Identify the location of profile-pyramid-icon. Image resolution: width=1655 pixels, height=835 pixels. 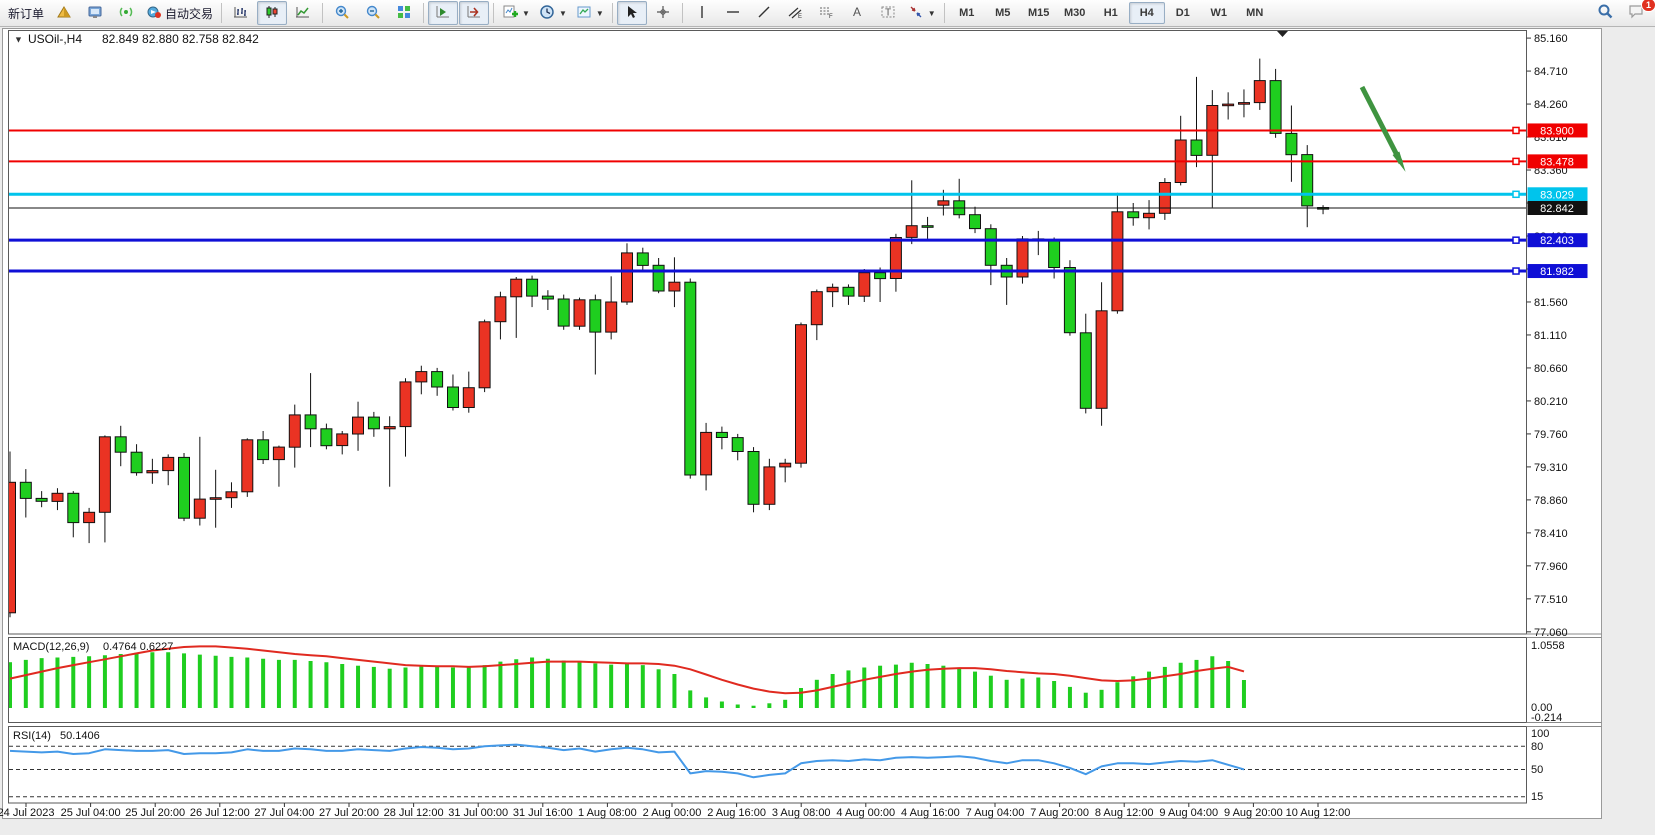
(64, 13).